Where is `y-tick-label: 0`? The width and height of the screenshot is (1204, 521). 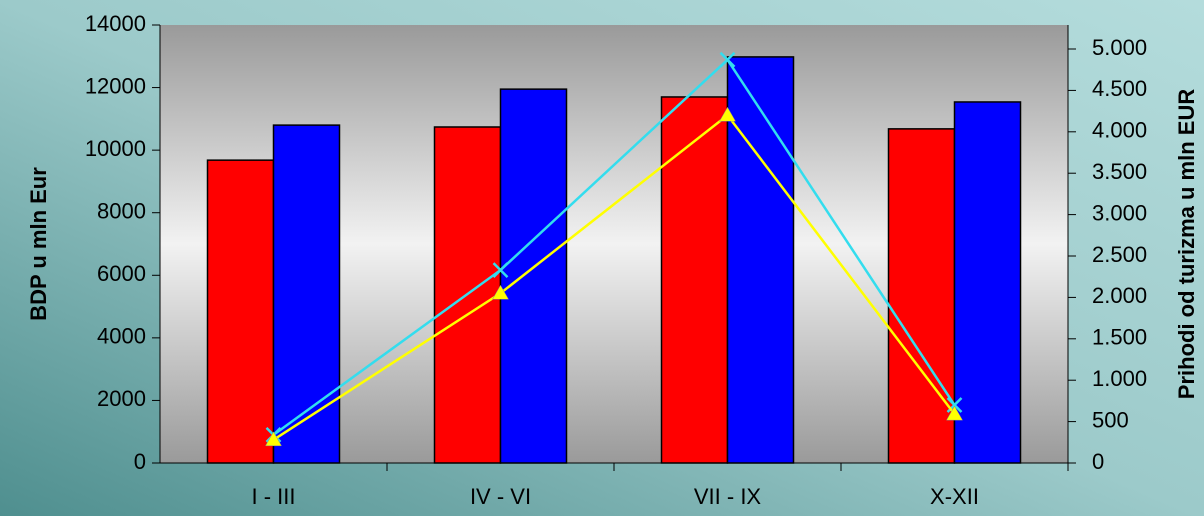 y-tick-label: 0 is located at coordinates (140, 461).